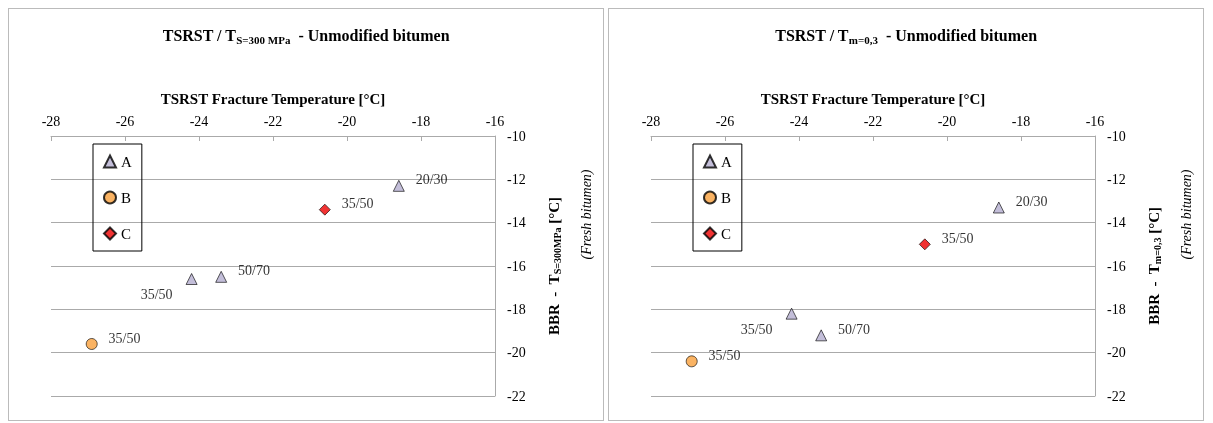  Describe the element at coordinates (554, 265) in the screenshot. I see `y-axis-title: BBR - TS=300MPa [°C]` at that location.